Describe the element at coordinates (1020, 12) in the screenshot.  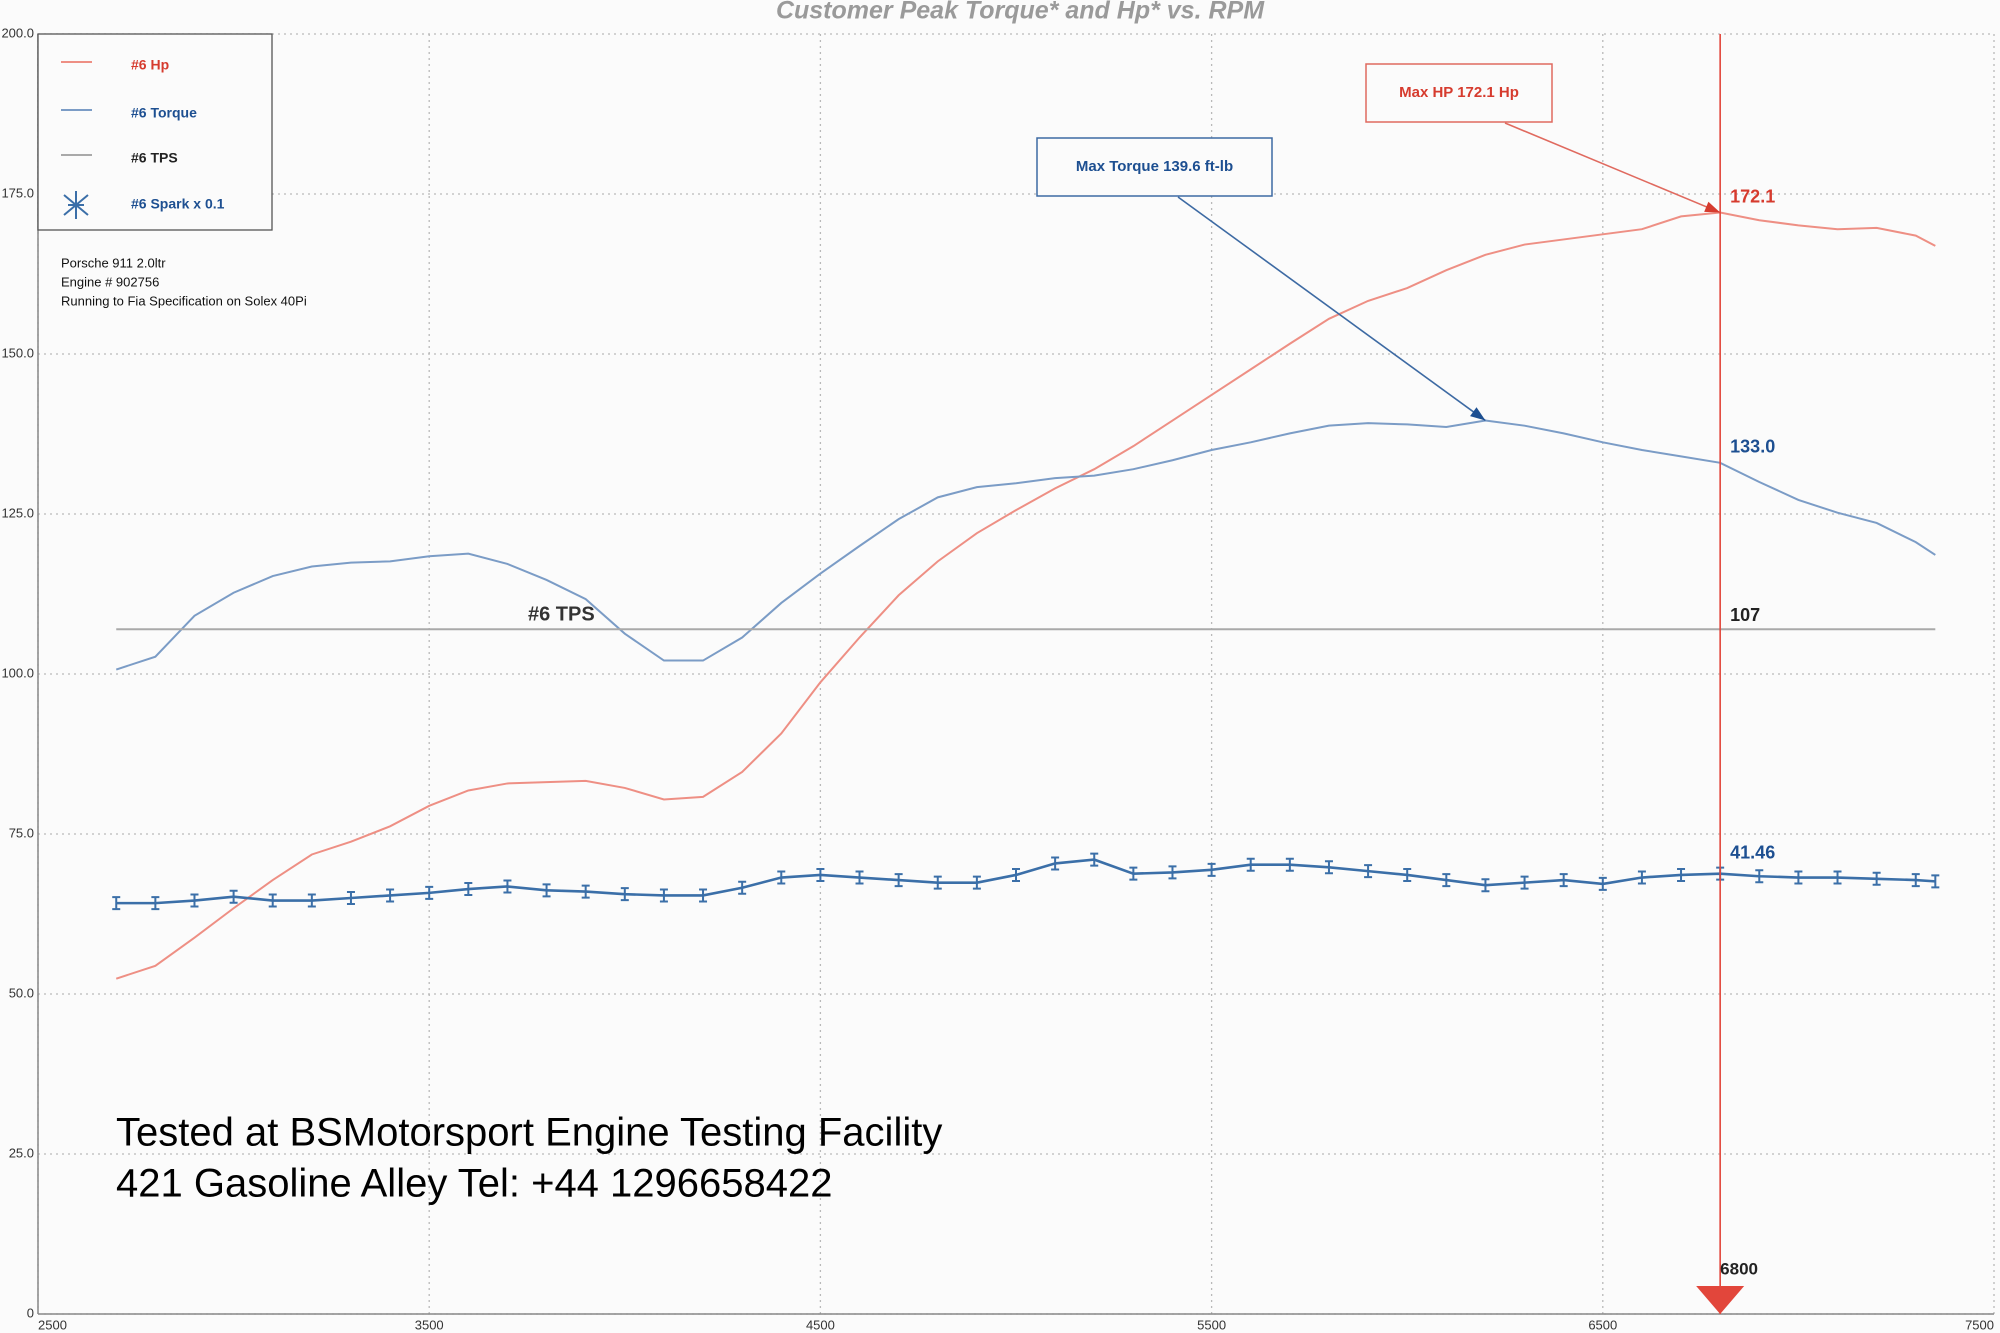
I see `chart-title: Customer Peak Torque* and Hp* vs. RPM` at that location.